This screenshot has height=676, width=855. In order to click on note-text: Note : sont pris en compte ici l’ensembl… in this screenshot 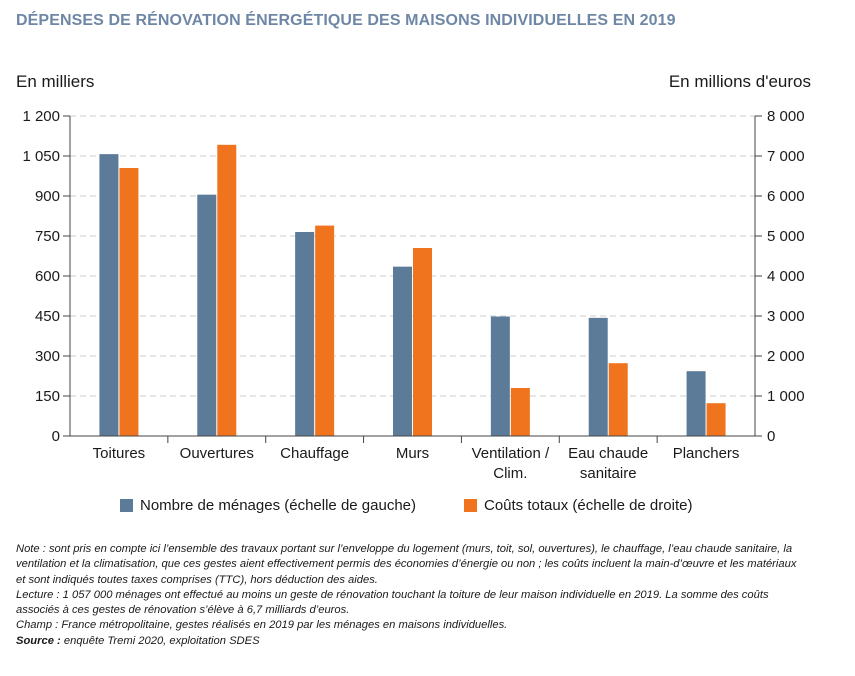, I will do `click(406, 564)`.